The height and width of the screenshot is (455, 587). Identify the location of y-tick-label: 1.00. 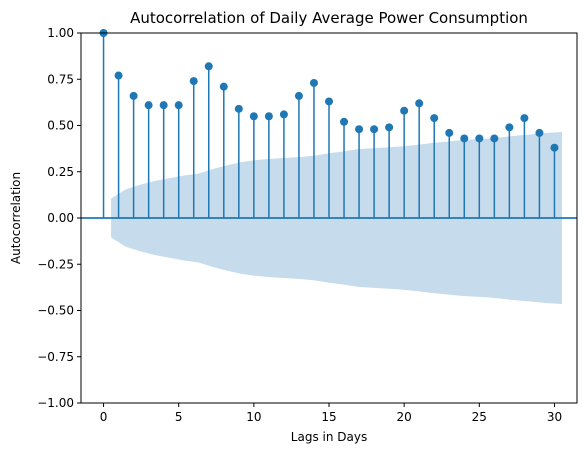
(60, 33).